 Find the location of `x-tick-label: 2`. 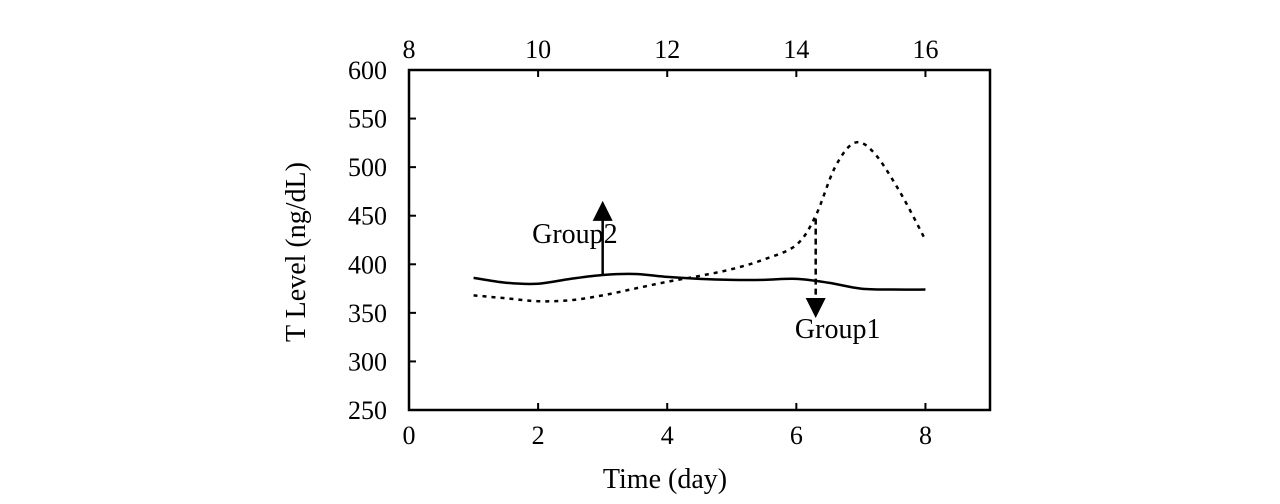

x-tick-label: 2 is located at coordinates (538, 435).